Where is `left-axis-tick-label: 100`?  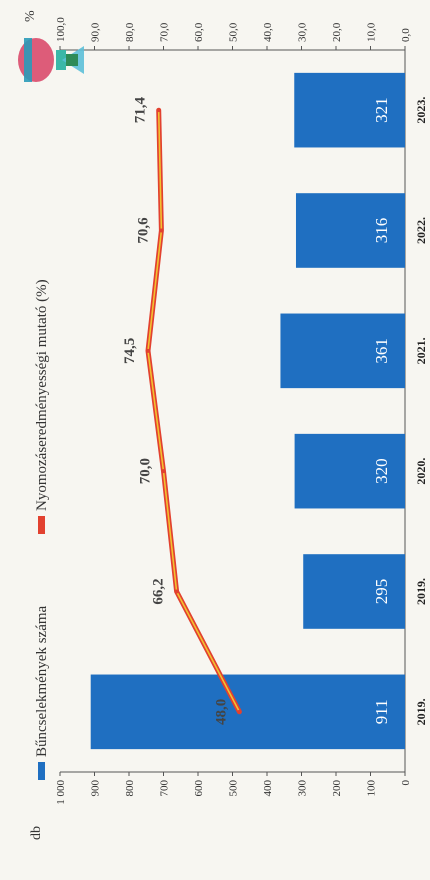 left-axis-tick-label: 100 is located at coordinates (372, 788).